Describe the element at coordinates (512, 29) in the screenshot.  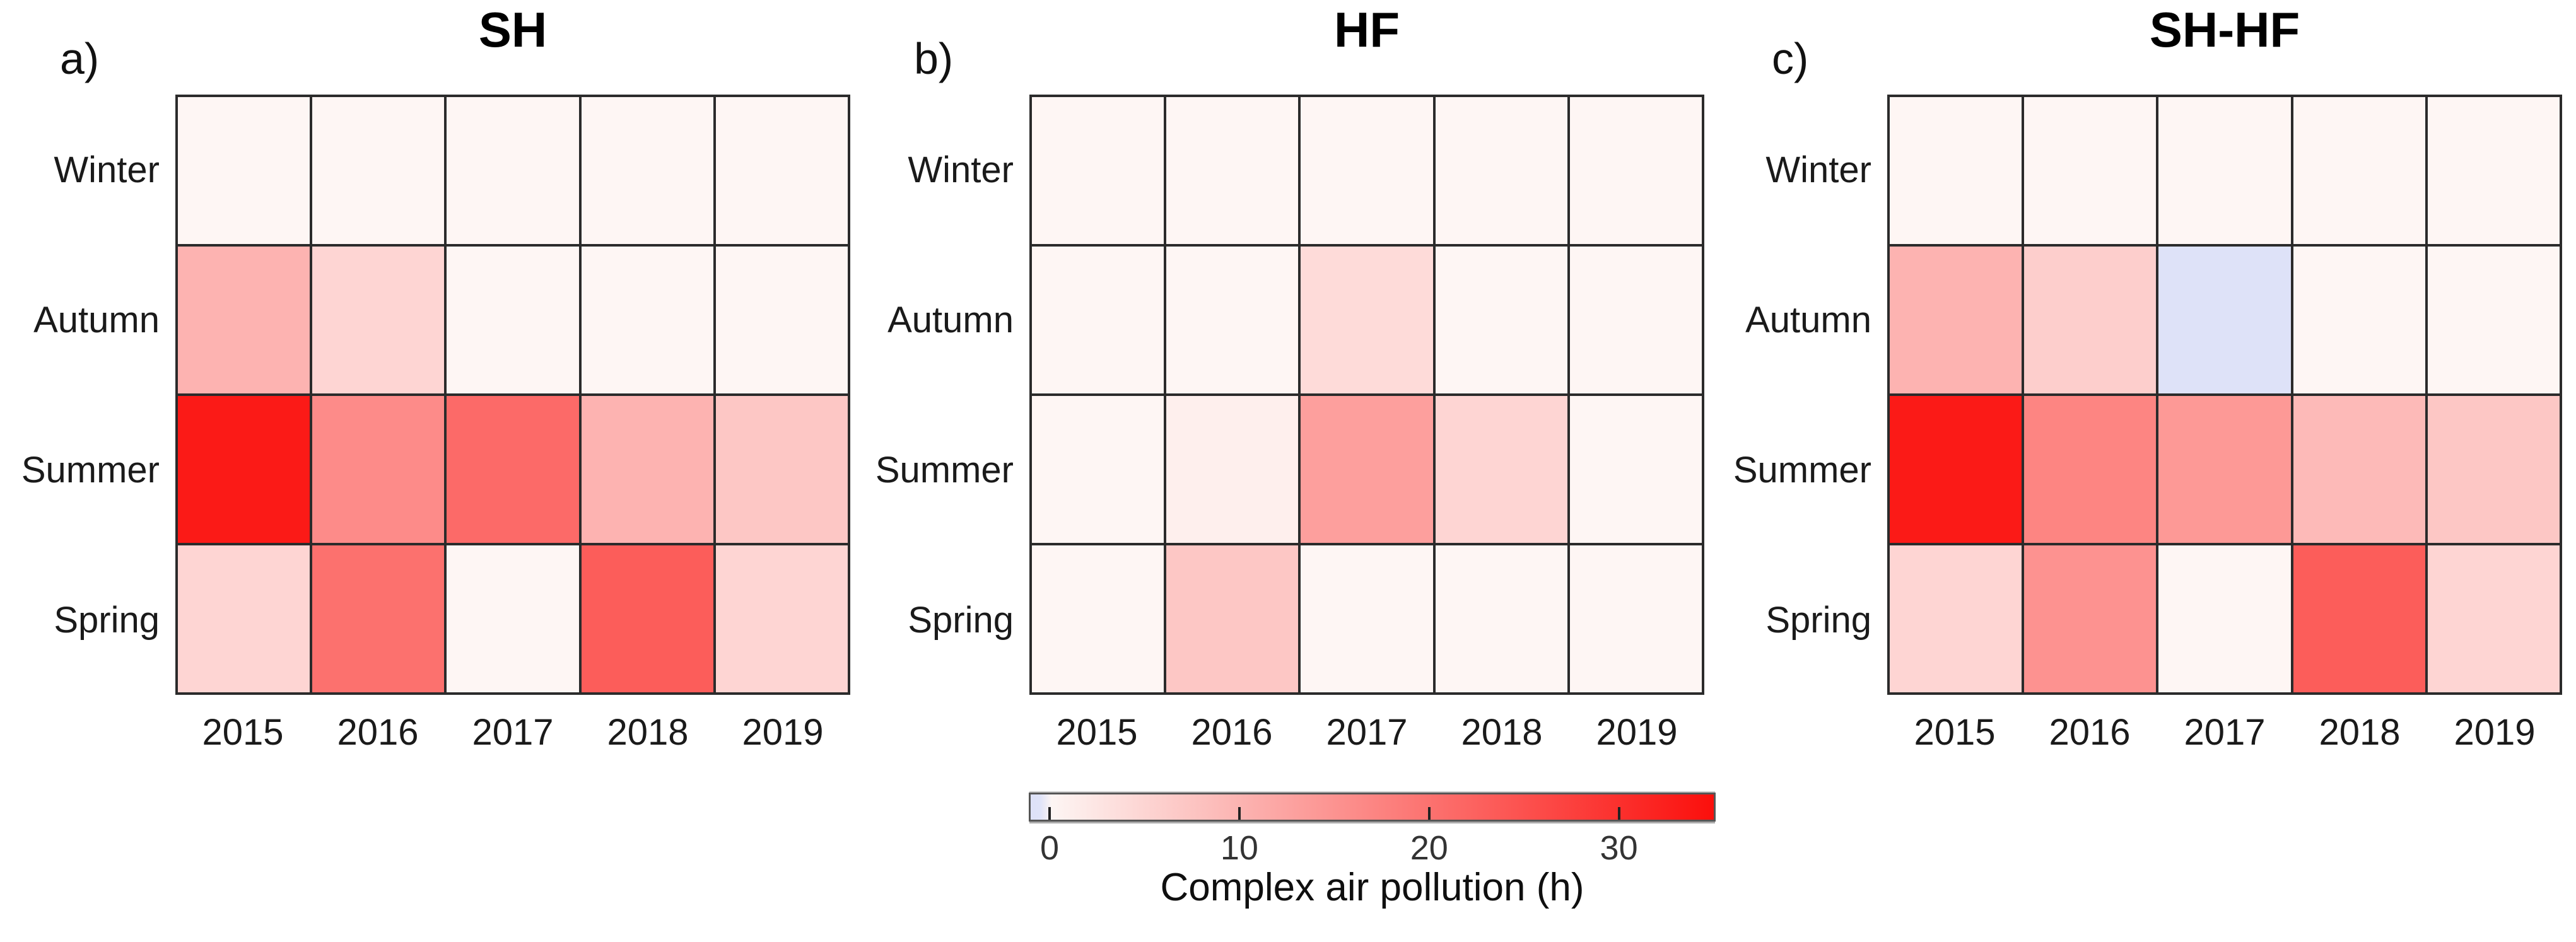
I see `panel-title-sh: SH` at that location.